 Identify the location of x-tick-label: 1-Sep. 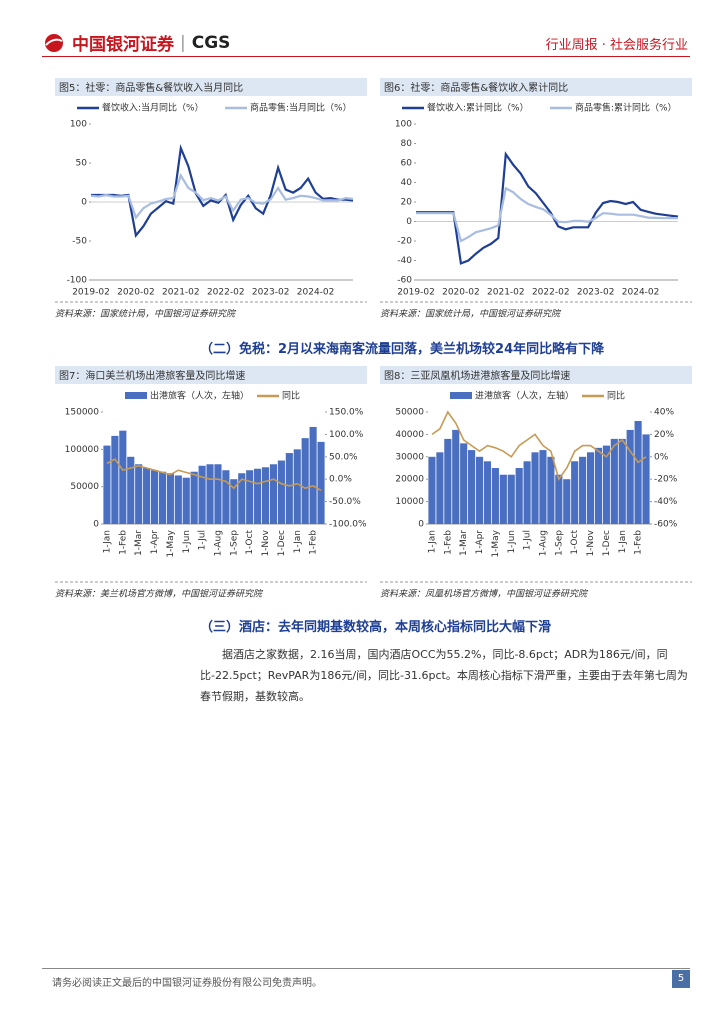
(559, 543).